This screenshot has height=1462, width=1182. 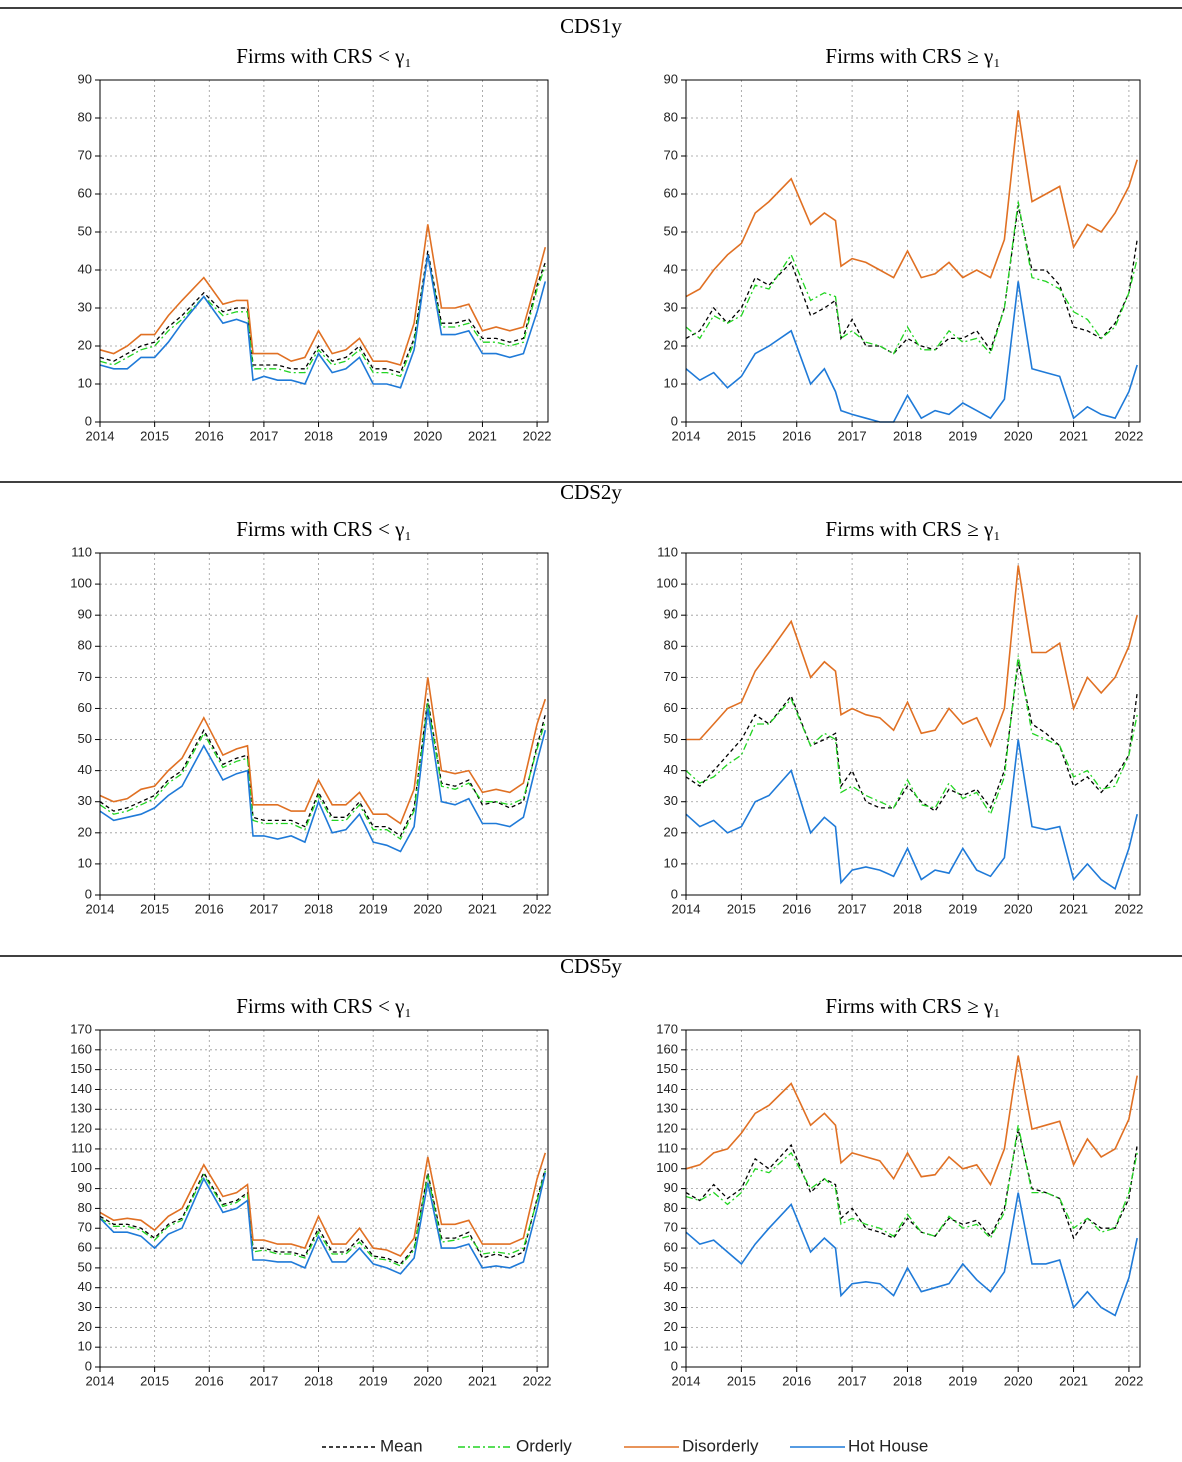 I want to click on legend-label: Hot House, so click(x=888, y=1445).